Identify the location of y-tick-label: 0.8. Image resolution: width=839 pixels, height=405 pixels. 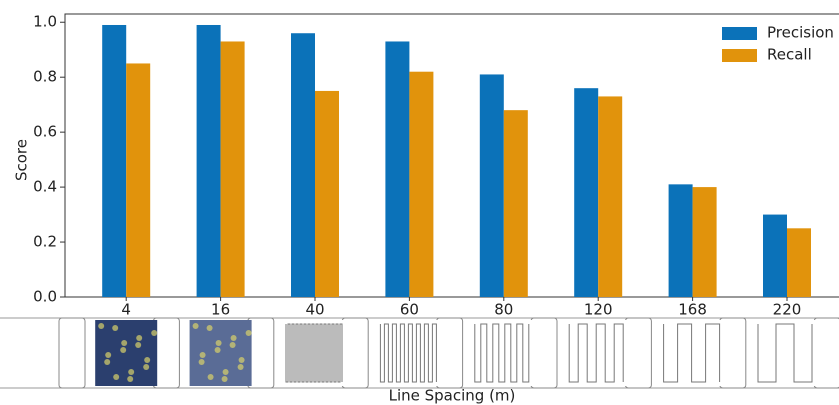
(45, 77).